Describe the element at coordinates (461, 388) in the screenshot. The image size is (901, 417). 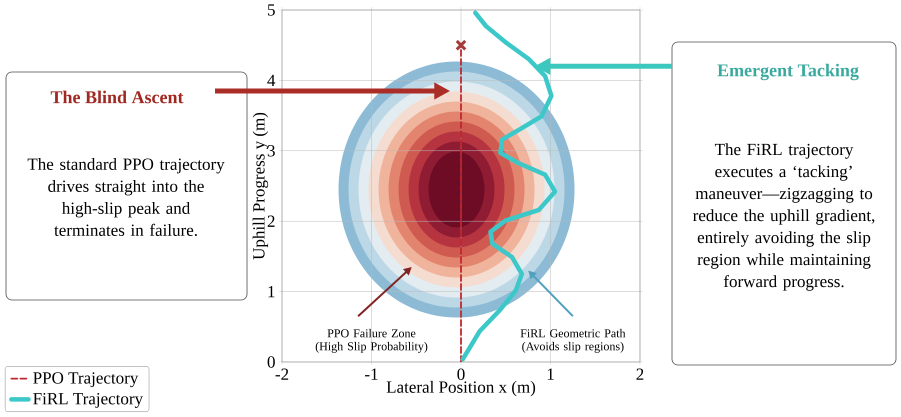
I see `x-axis-title: Lateral Position x (m)` at that location.